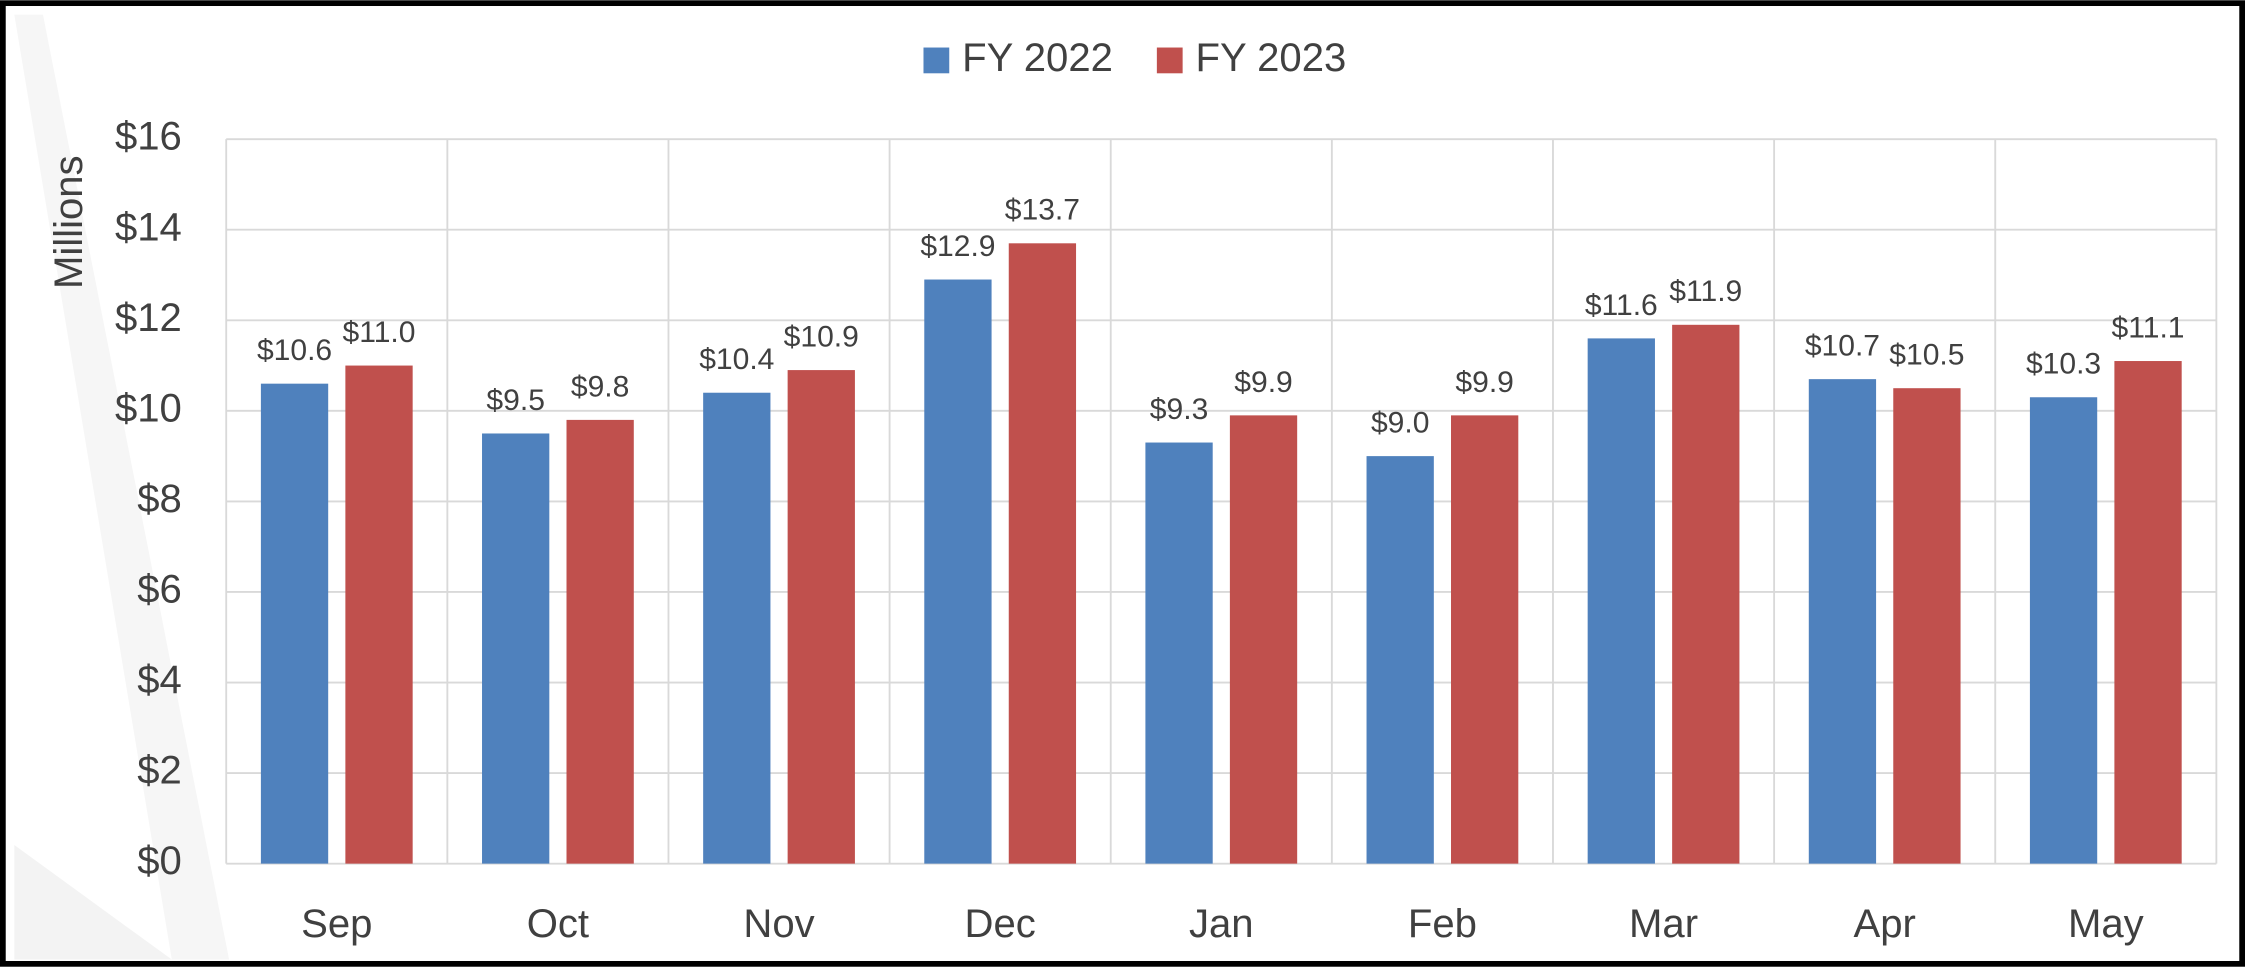 This screenshot has height=967, width=2245. Describe the element at coordinates (1663, 924) in the screenshot. I see `x-tick-label: Mar` at that location.